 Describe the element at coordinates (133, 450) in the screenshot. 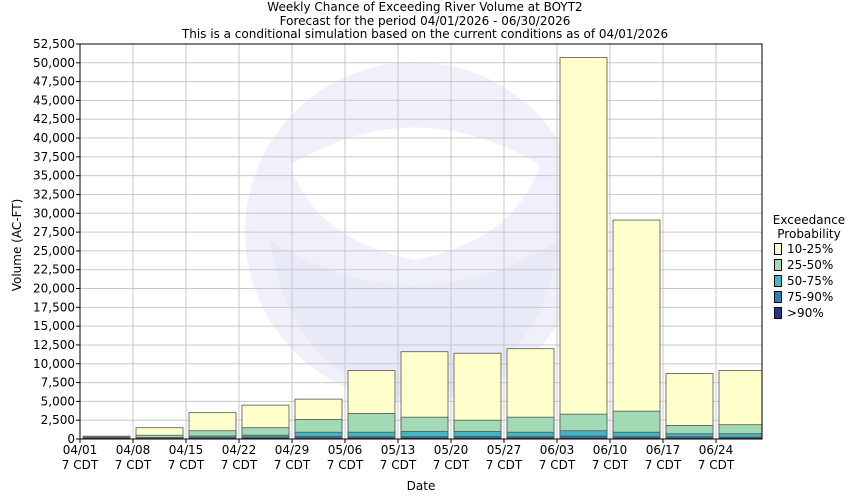

I see `x-tick-label: 04/08` at that location.